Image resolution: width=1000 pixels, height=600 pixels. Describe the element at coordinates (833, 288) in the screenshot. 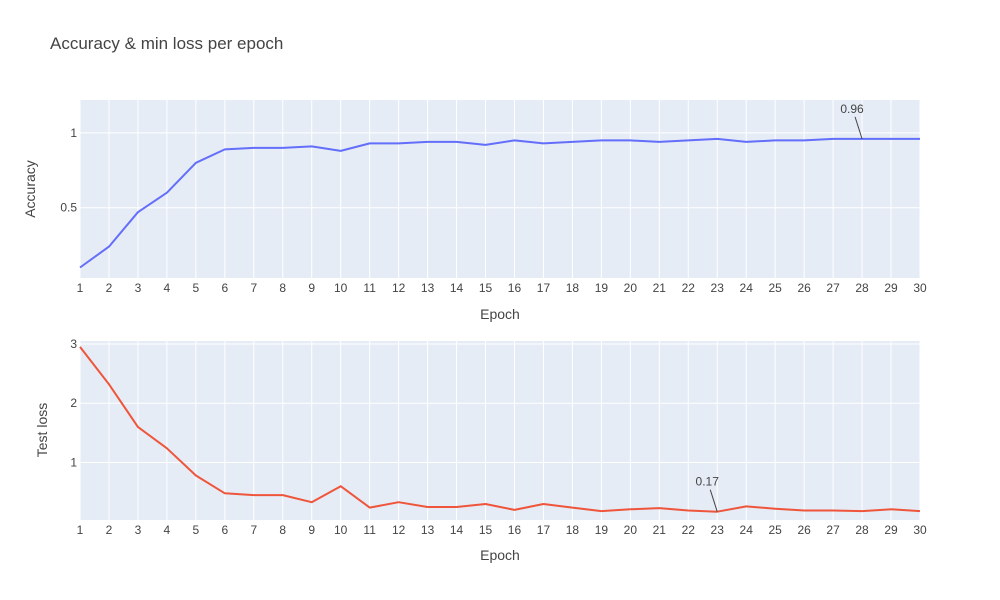

I see `accuracy-x-tick-label: 27` at that location.